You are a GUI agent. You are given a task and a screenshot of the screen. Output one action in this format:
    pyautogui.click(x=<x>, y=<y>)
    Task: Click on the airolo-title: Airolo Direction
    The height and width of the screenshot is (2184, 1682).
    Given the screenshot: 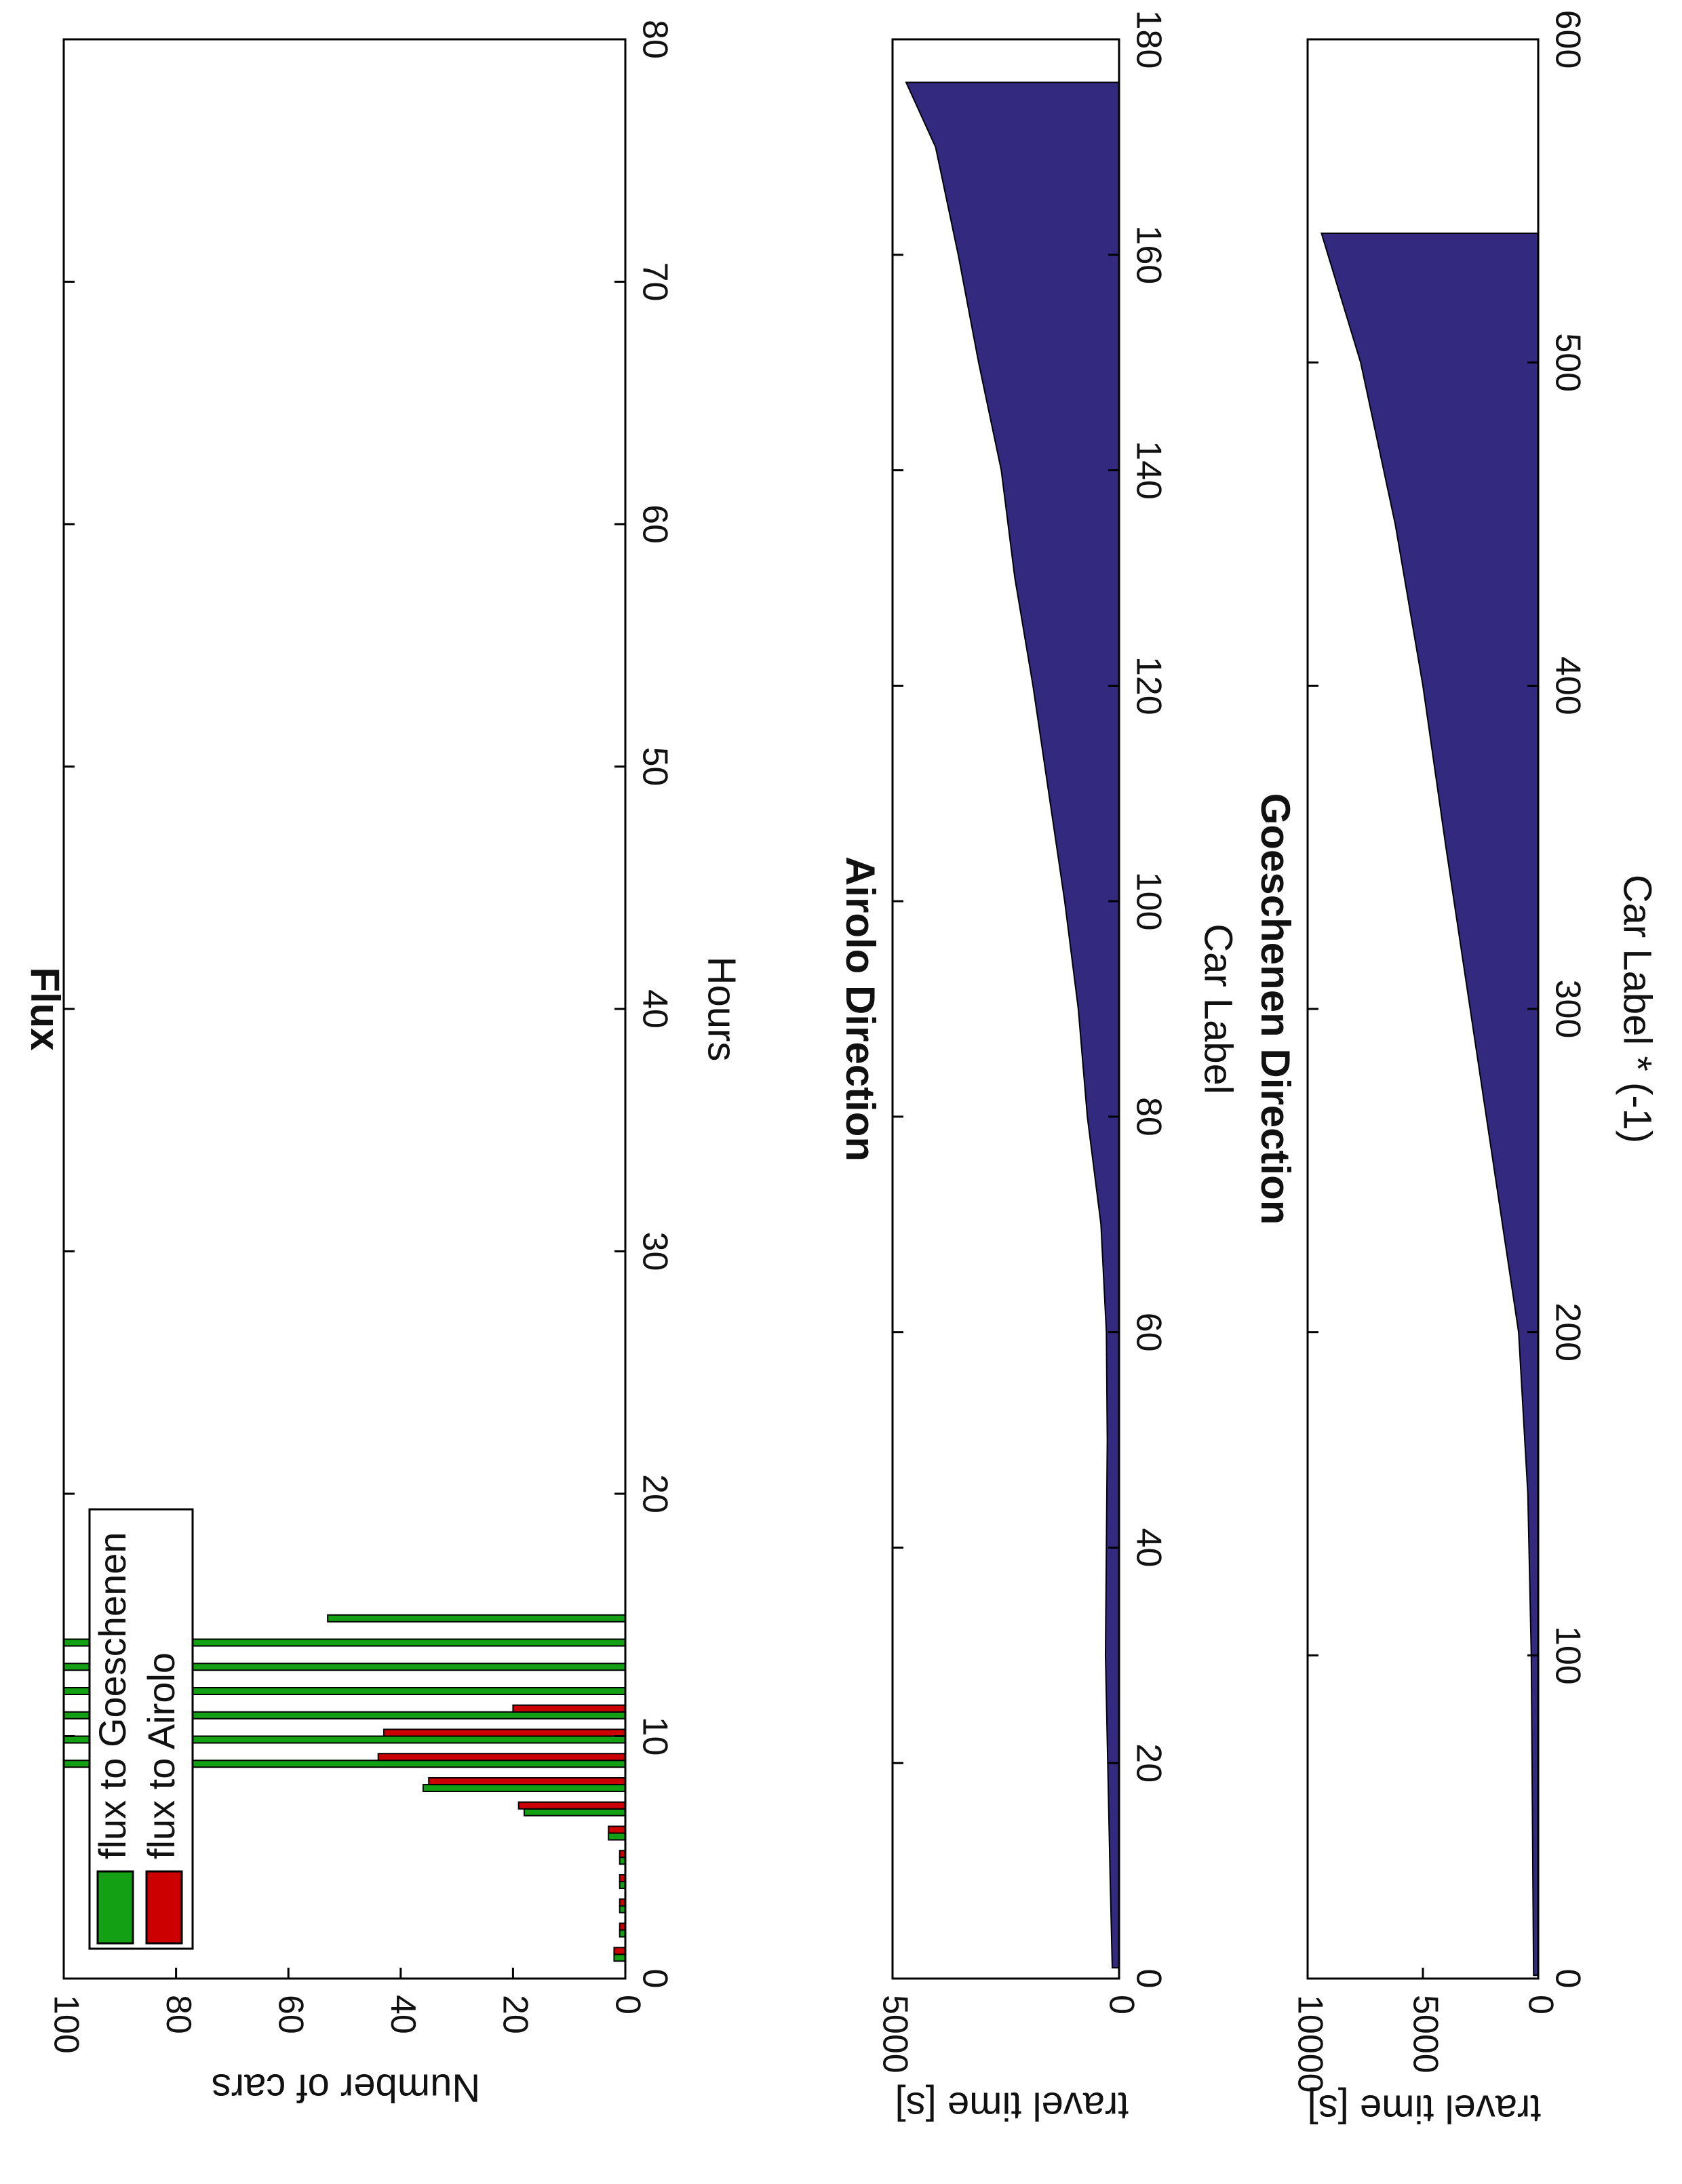 What is the action you would take?
    pyautogui.click(x=861, y=1009)
    